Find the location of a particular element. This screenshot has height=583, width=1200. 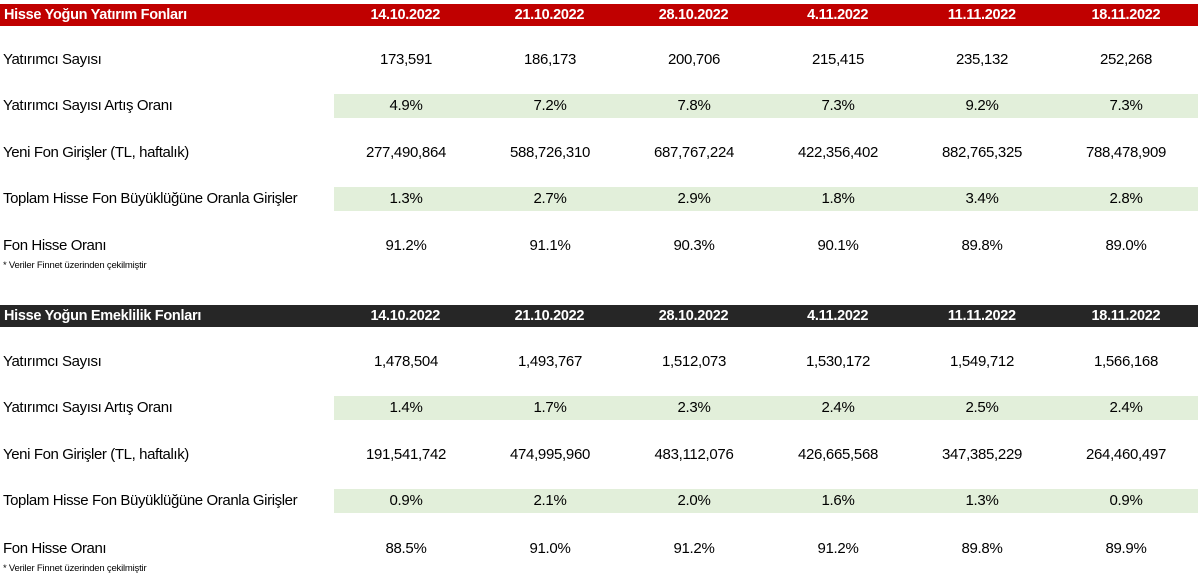

table-cell: 1.4% is located at coordinates (406, 407).